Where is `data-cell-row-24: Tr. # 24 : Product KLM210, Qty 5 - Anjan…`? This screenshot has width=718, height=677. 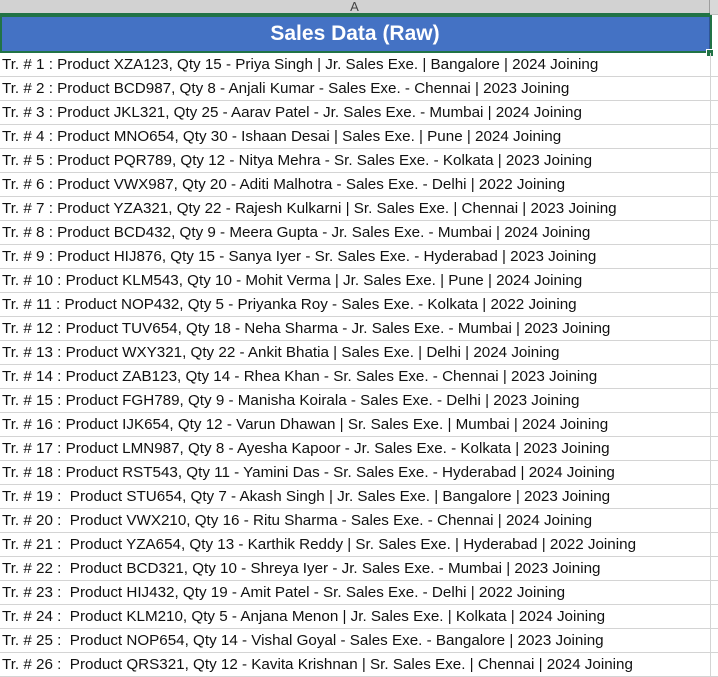
data-cell-row-24: Tr. # 24 : Product KLM210, Qty 5 - Anjan… is located at coordinates (359, 617).